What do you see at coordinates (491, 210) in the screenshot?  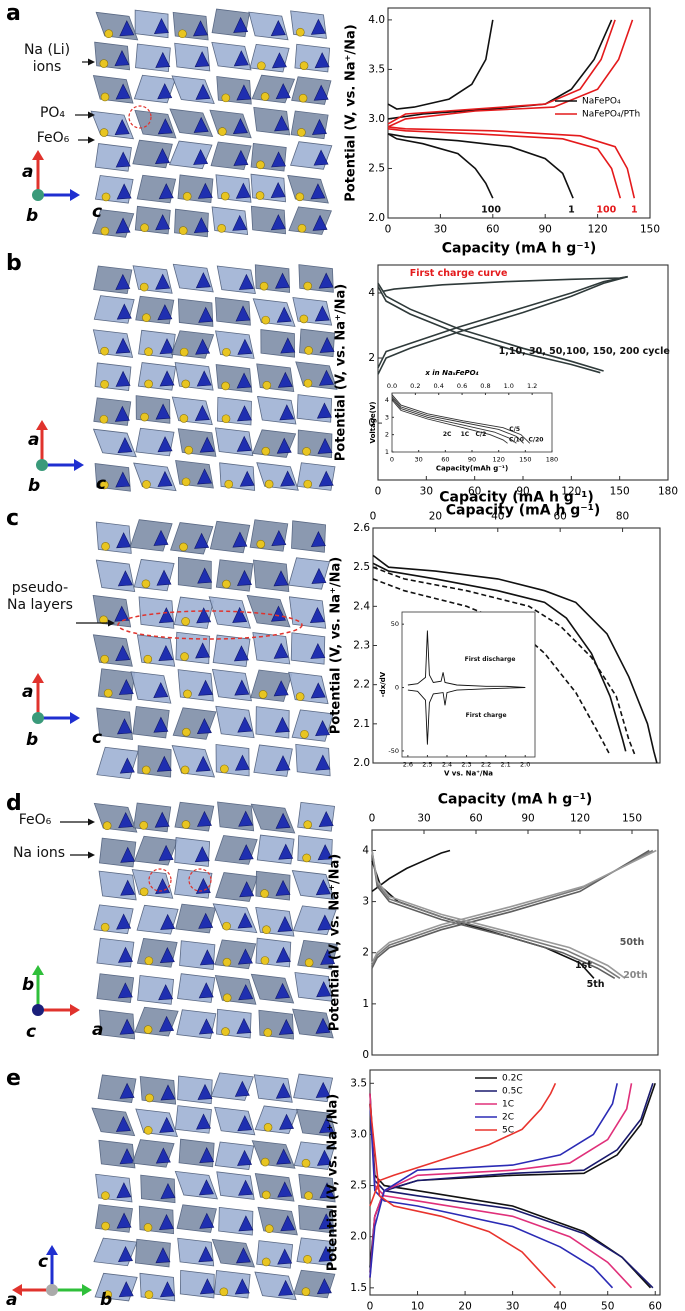 I see `annotation: 100` at bounding box center [491, 210].